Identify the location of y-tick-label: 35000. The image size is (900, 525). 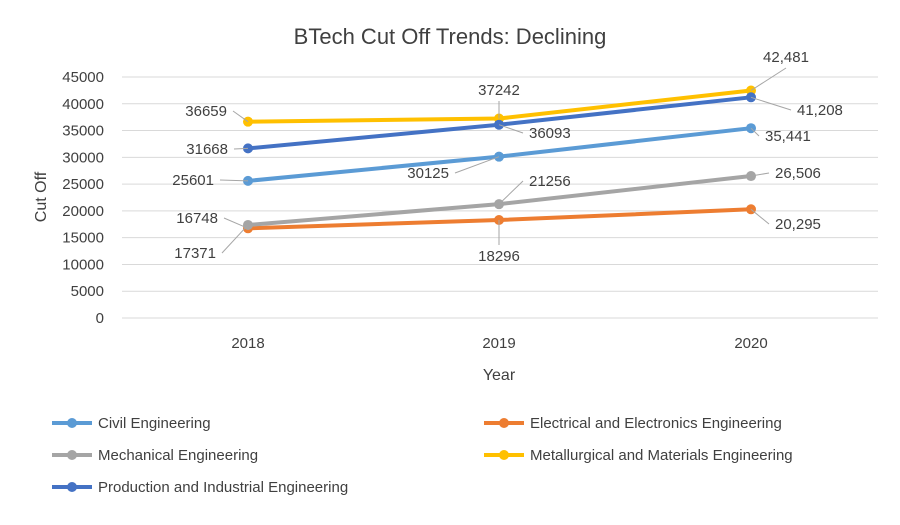
(83, 131).